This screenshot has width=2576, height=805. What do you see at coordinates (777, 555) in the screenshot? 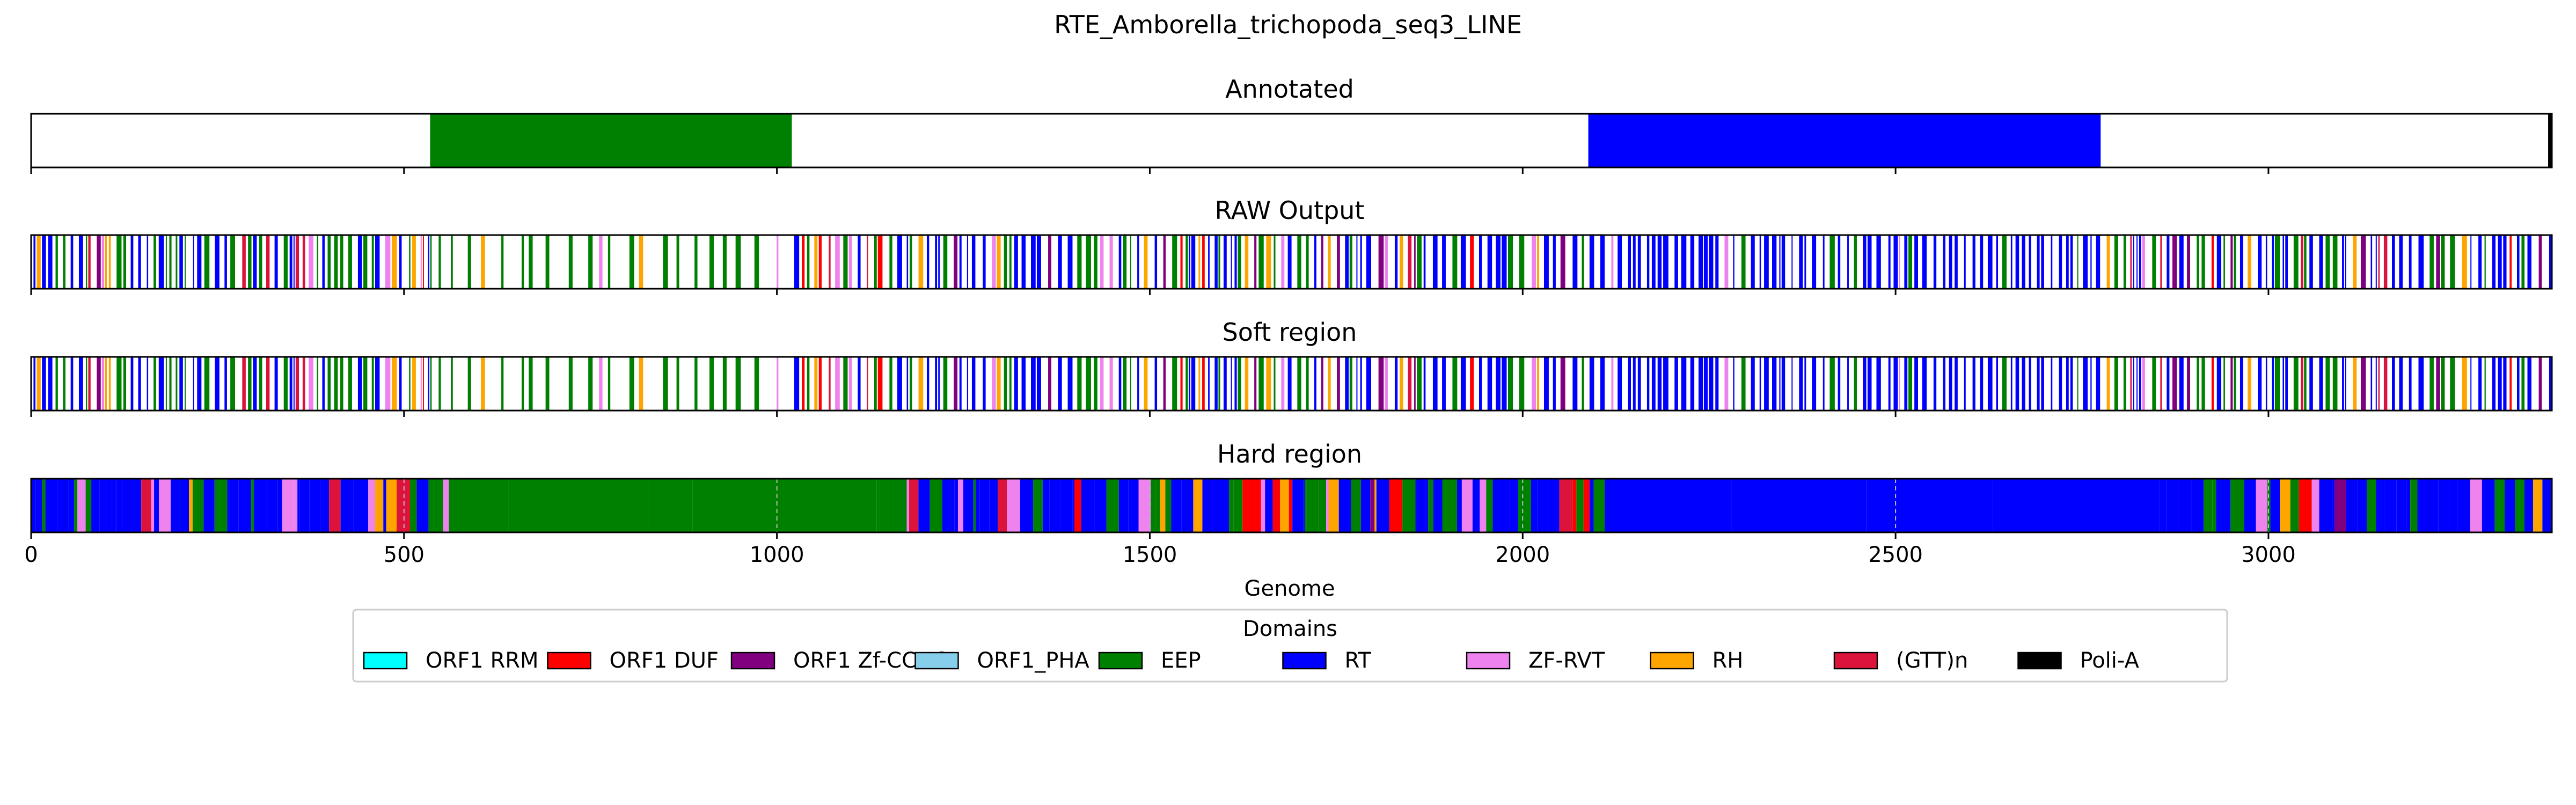
I see `x-tick-label: 1000` at bounding box center [777, 555].